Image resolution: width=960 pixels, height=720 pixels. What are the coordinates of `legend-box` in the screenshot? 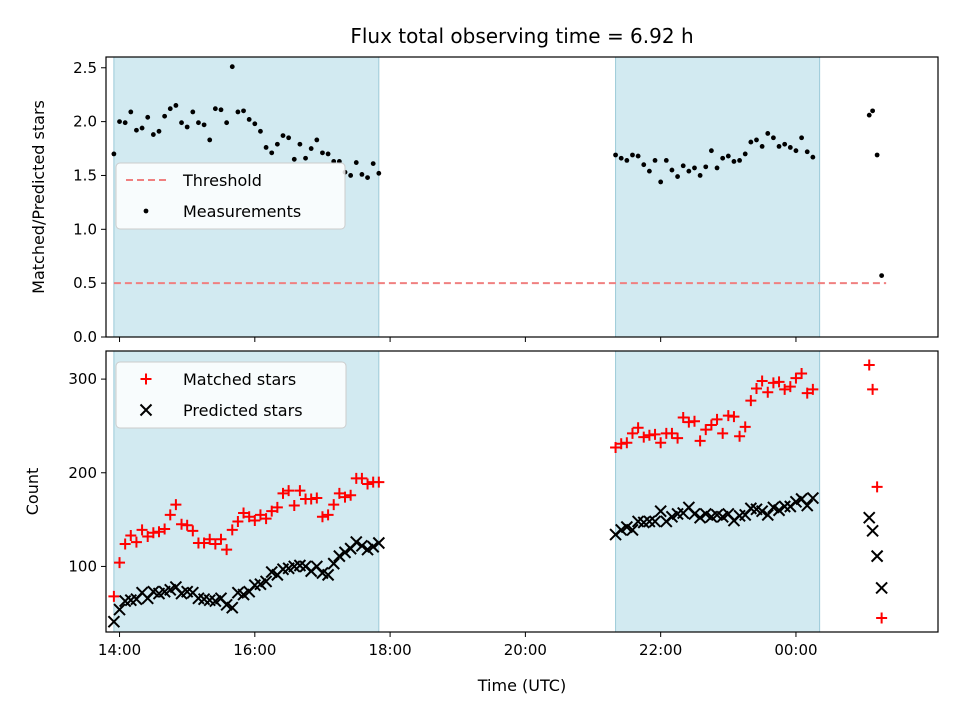 It's located at (231, 395).